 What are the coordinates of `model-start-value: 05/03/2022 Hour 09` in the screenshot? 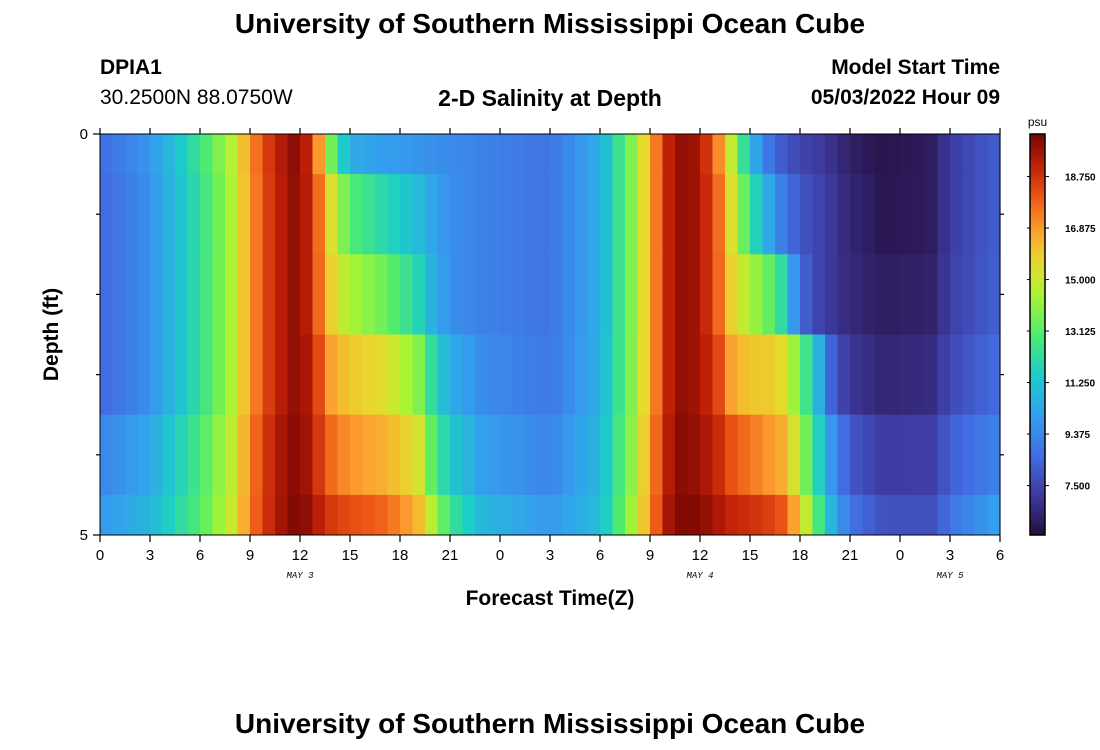 It's located at (905, 97).